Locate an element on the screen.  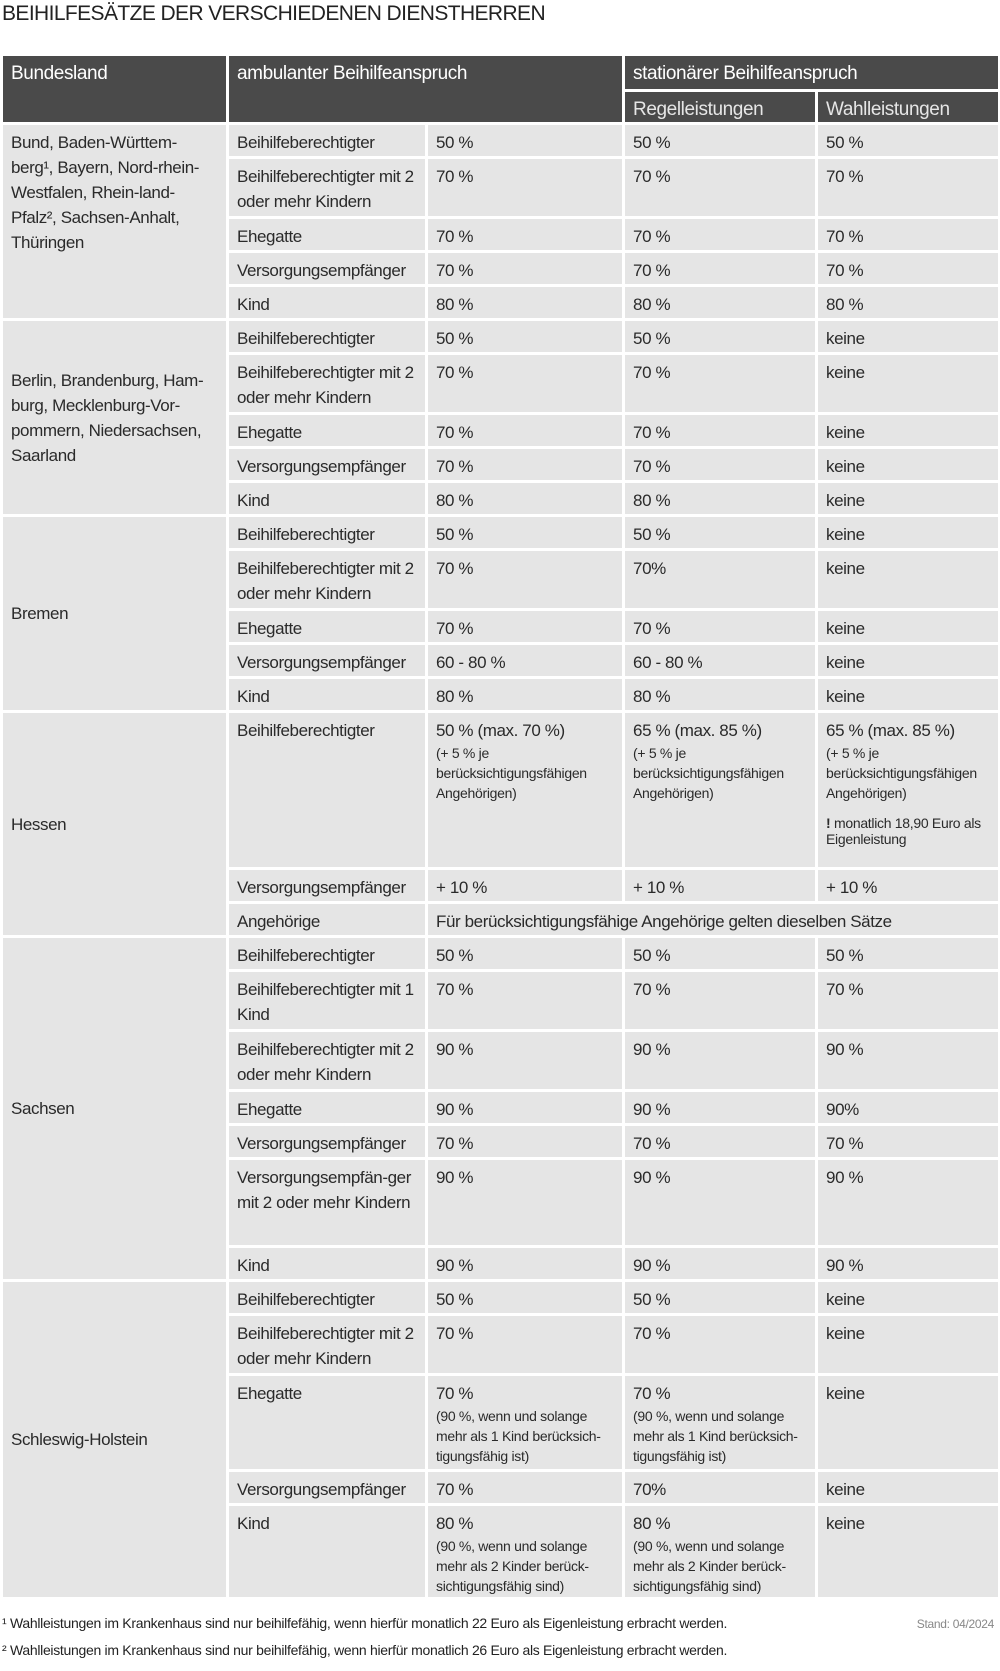
amb-value: 60 - 80 % is located at coordinates (471, 662).